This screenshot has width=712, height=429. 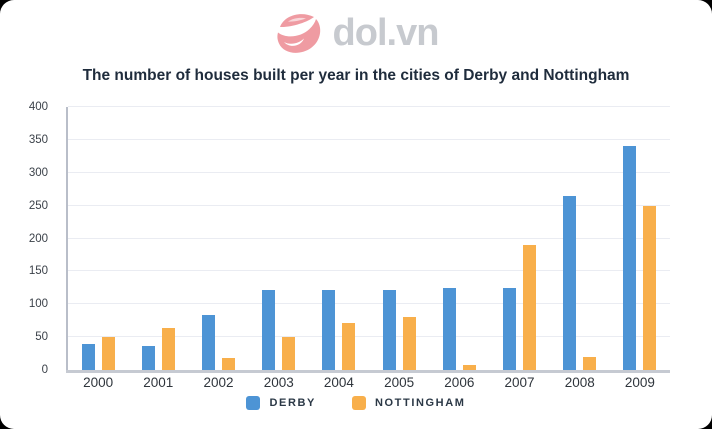 I want to click on y-axis-tick-label: 200, so click(x=38, y=238).